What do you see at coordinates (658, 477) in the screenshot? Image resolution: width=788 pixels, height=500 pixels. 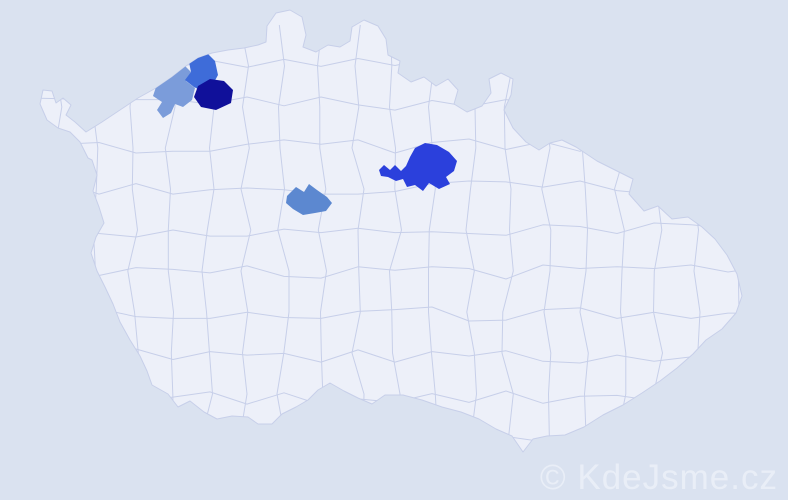 I see `watermark: © KdeJsme.cz` at bounding box center [658, 477].